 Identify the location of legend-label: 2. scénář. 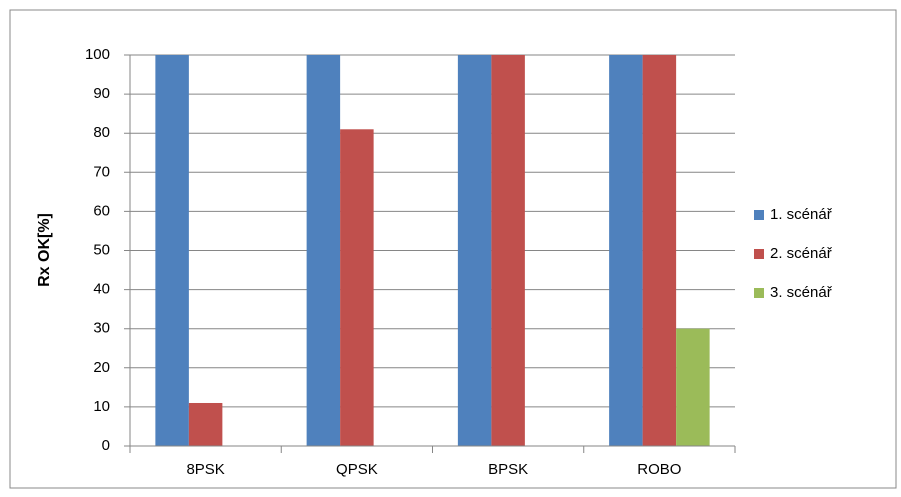
(801, 253).